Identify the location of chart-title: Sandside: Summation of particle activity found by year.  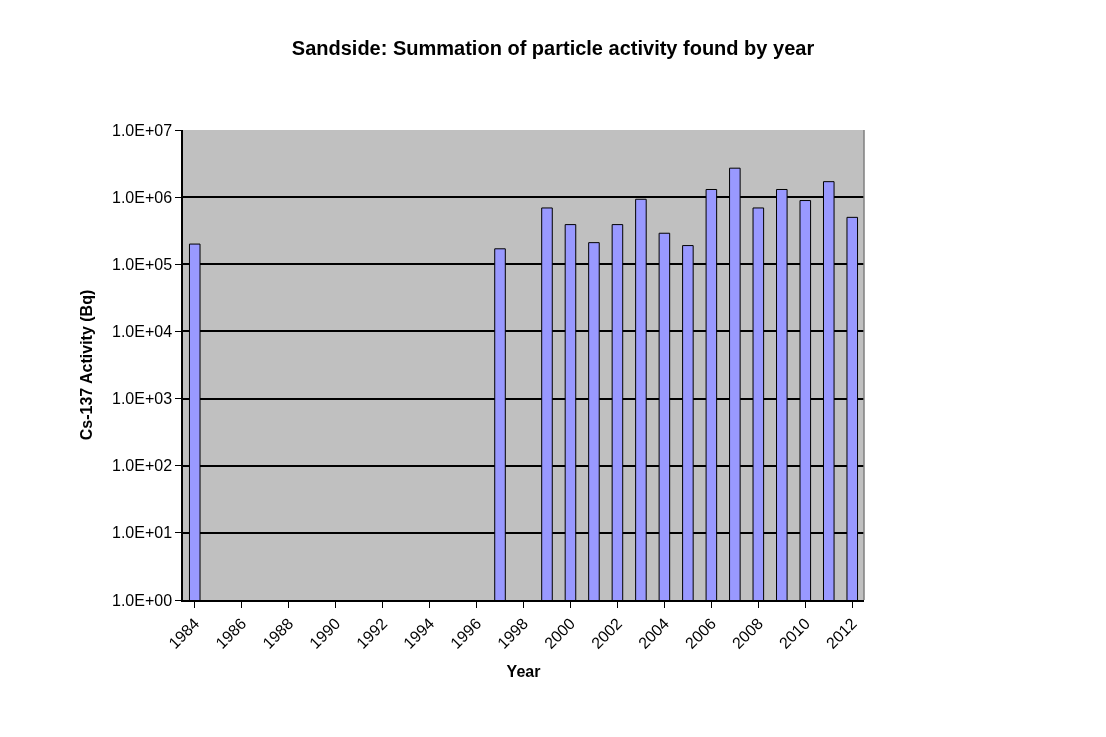
(553, 47).